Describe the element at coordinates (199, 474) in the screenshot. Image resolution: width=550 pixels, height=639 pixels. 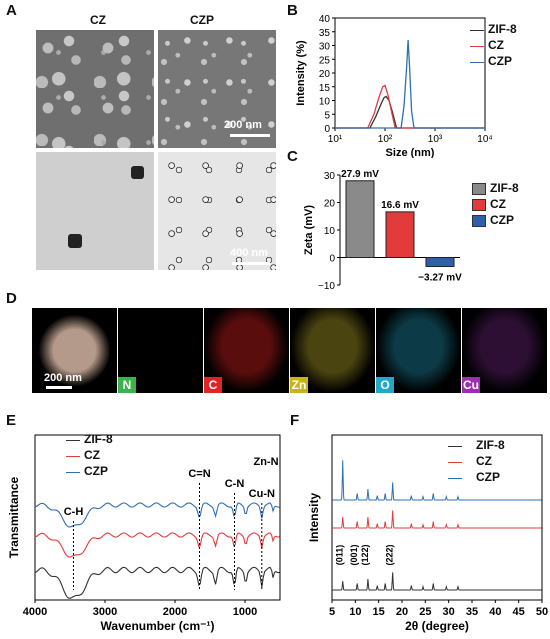
I see `annotation-e: C=N` at that location.